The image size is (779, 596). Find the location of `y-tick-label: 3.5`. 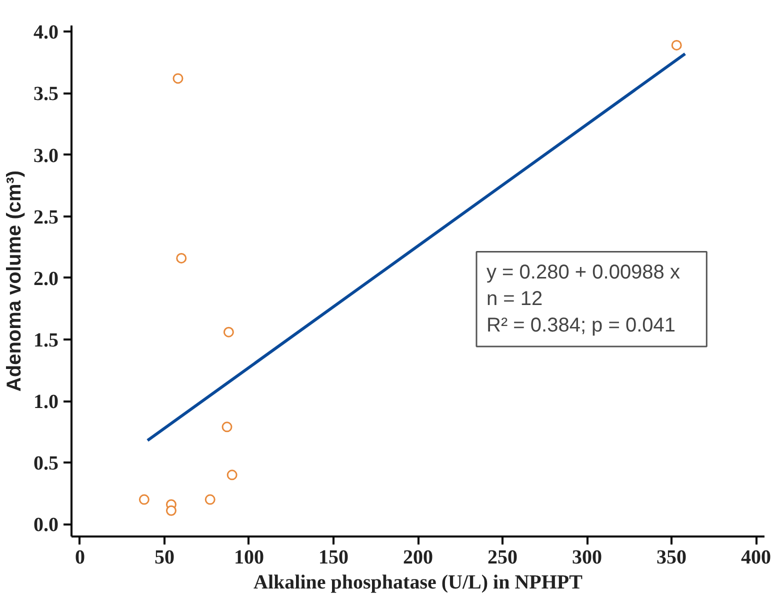

y-tick-label: 3.5 is located at coordinates (46, 94).